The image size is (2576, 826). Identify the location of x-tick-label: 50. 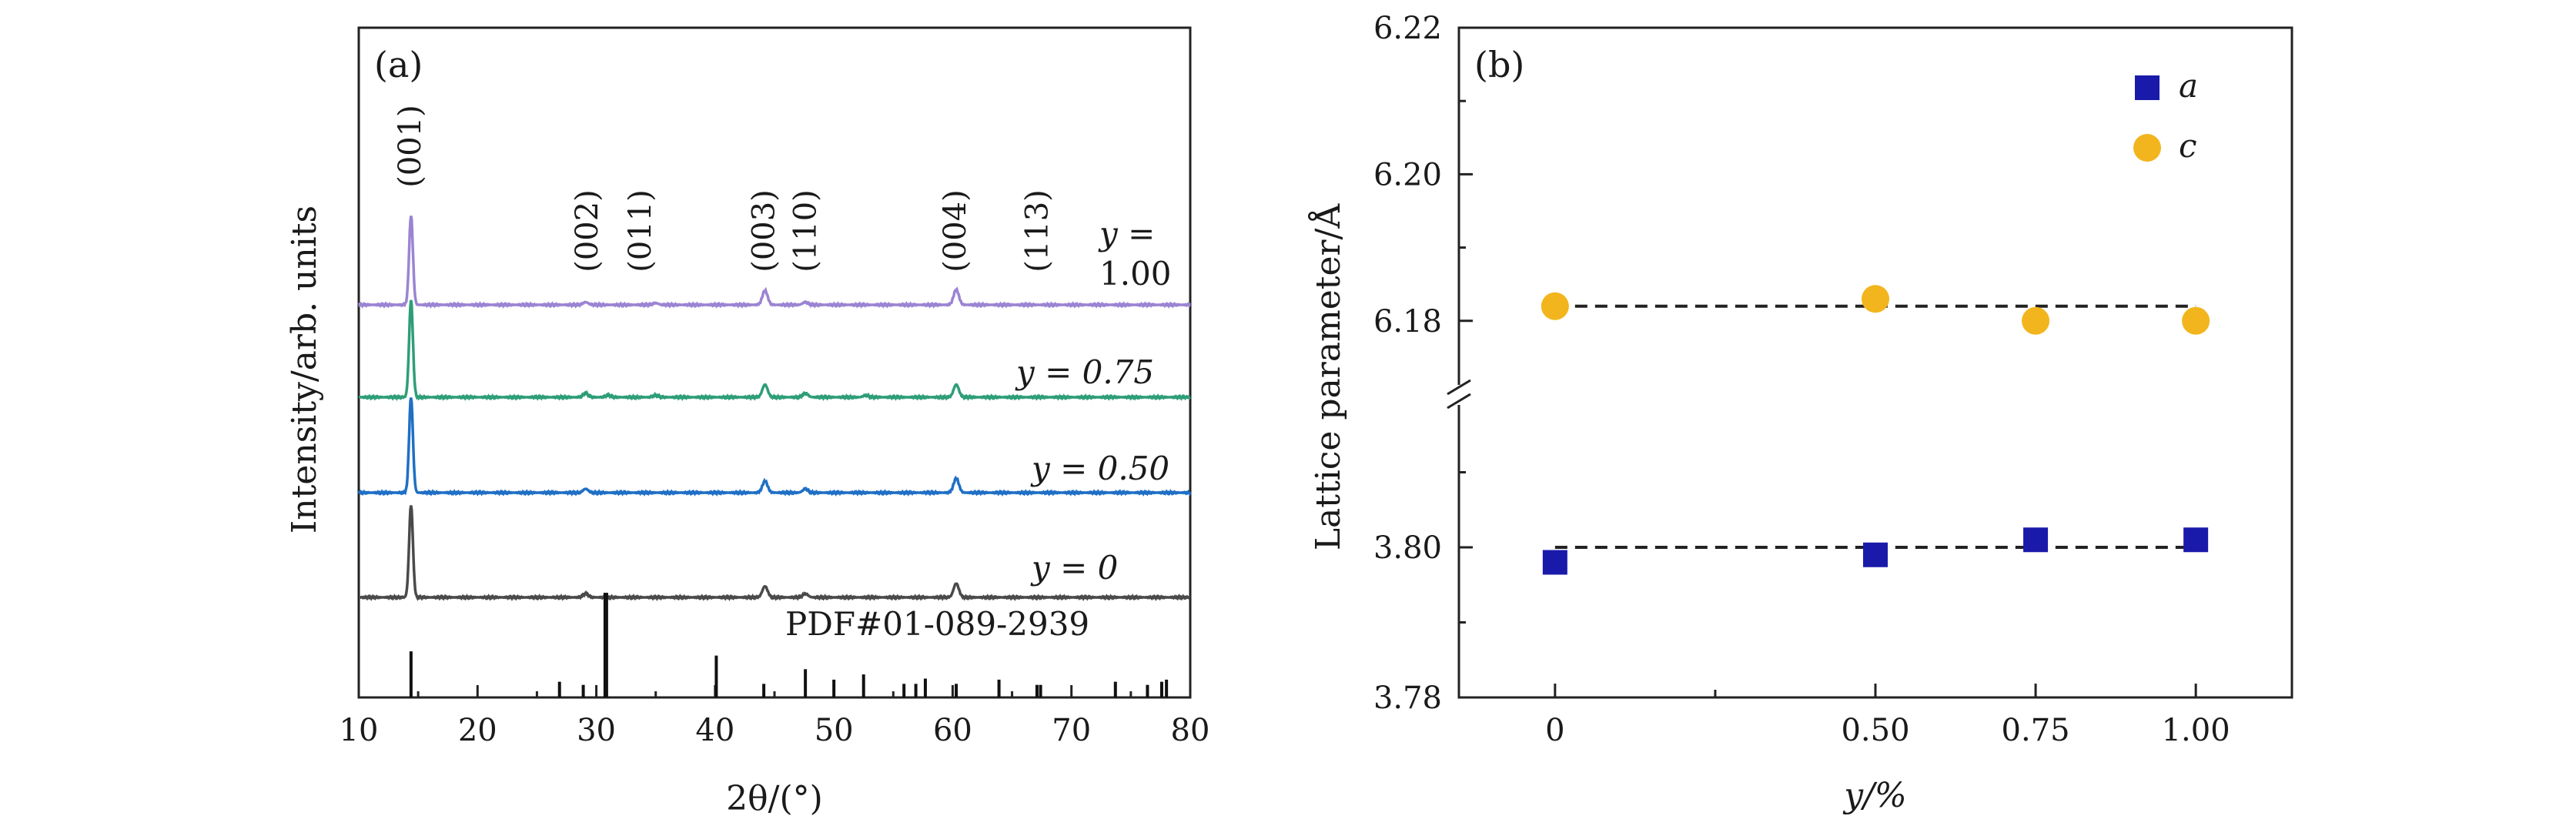
(834, 730).